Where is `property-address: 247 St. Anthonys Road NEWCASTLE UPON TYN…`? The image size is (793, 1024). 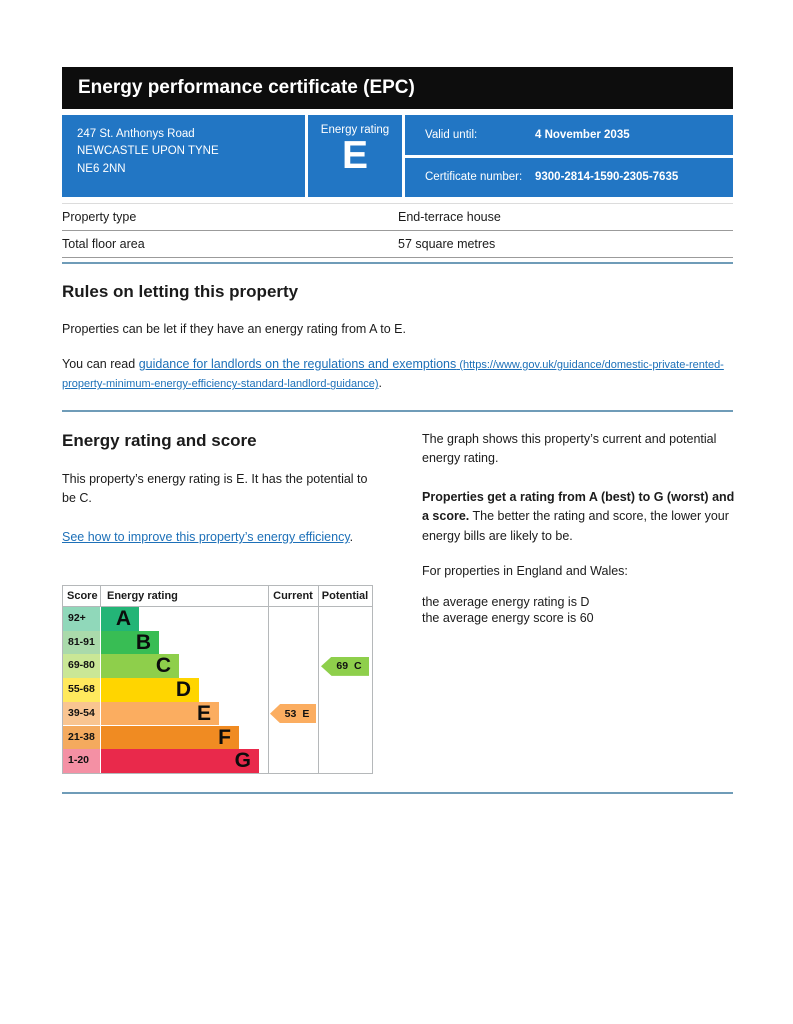 property-address: 247 St. Anthonys Road NEWCASTLE UPON TYN… is located at coordinates (183, 156).